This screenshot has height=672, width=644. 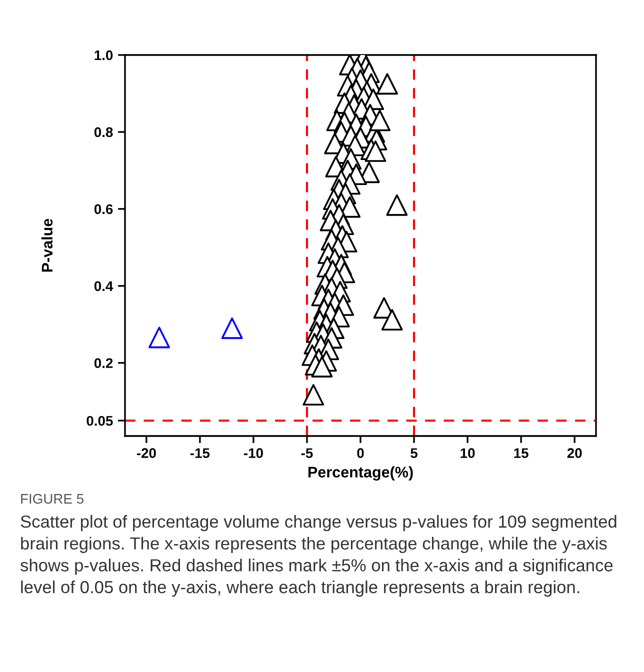 I want to click on x-tick-label: 20, so click(x=574, y=453).